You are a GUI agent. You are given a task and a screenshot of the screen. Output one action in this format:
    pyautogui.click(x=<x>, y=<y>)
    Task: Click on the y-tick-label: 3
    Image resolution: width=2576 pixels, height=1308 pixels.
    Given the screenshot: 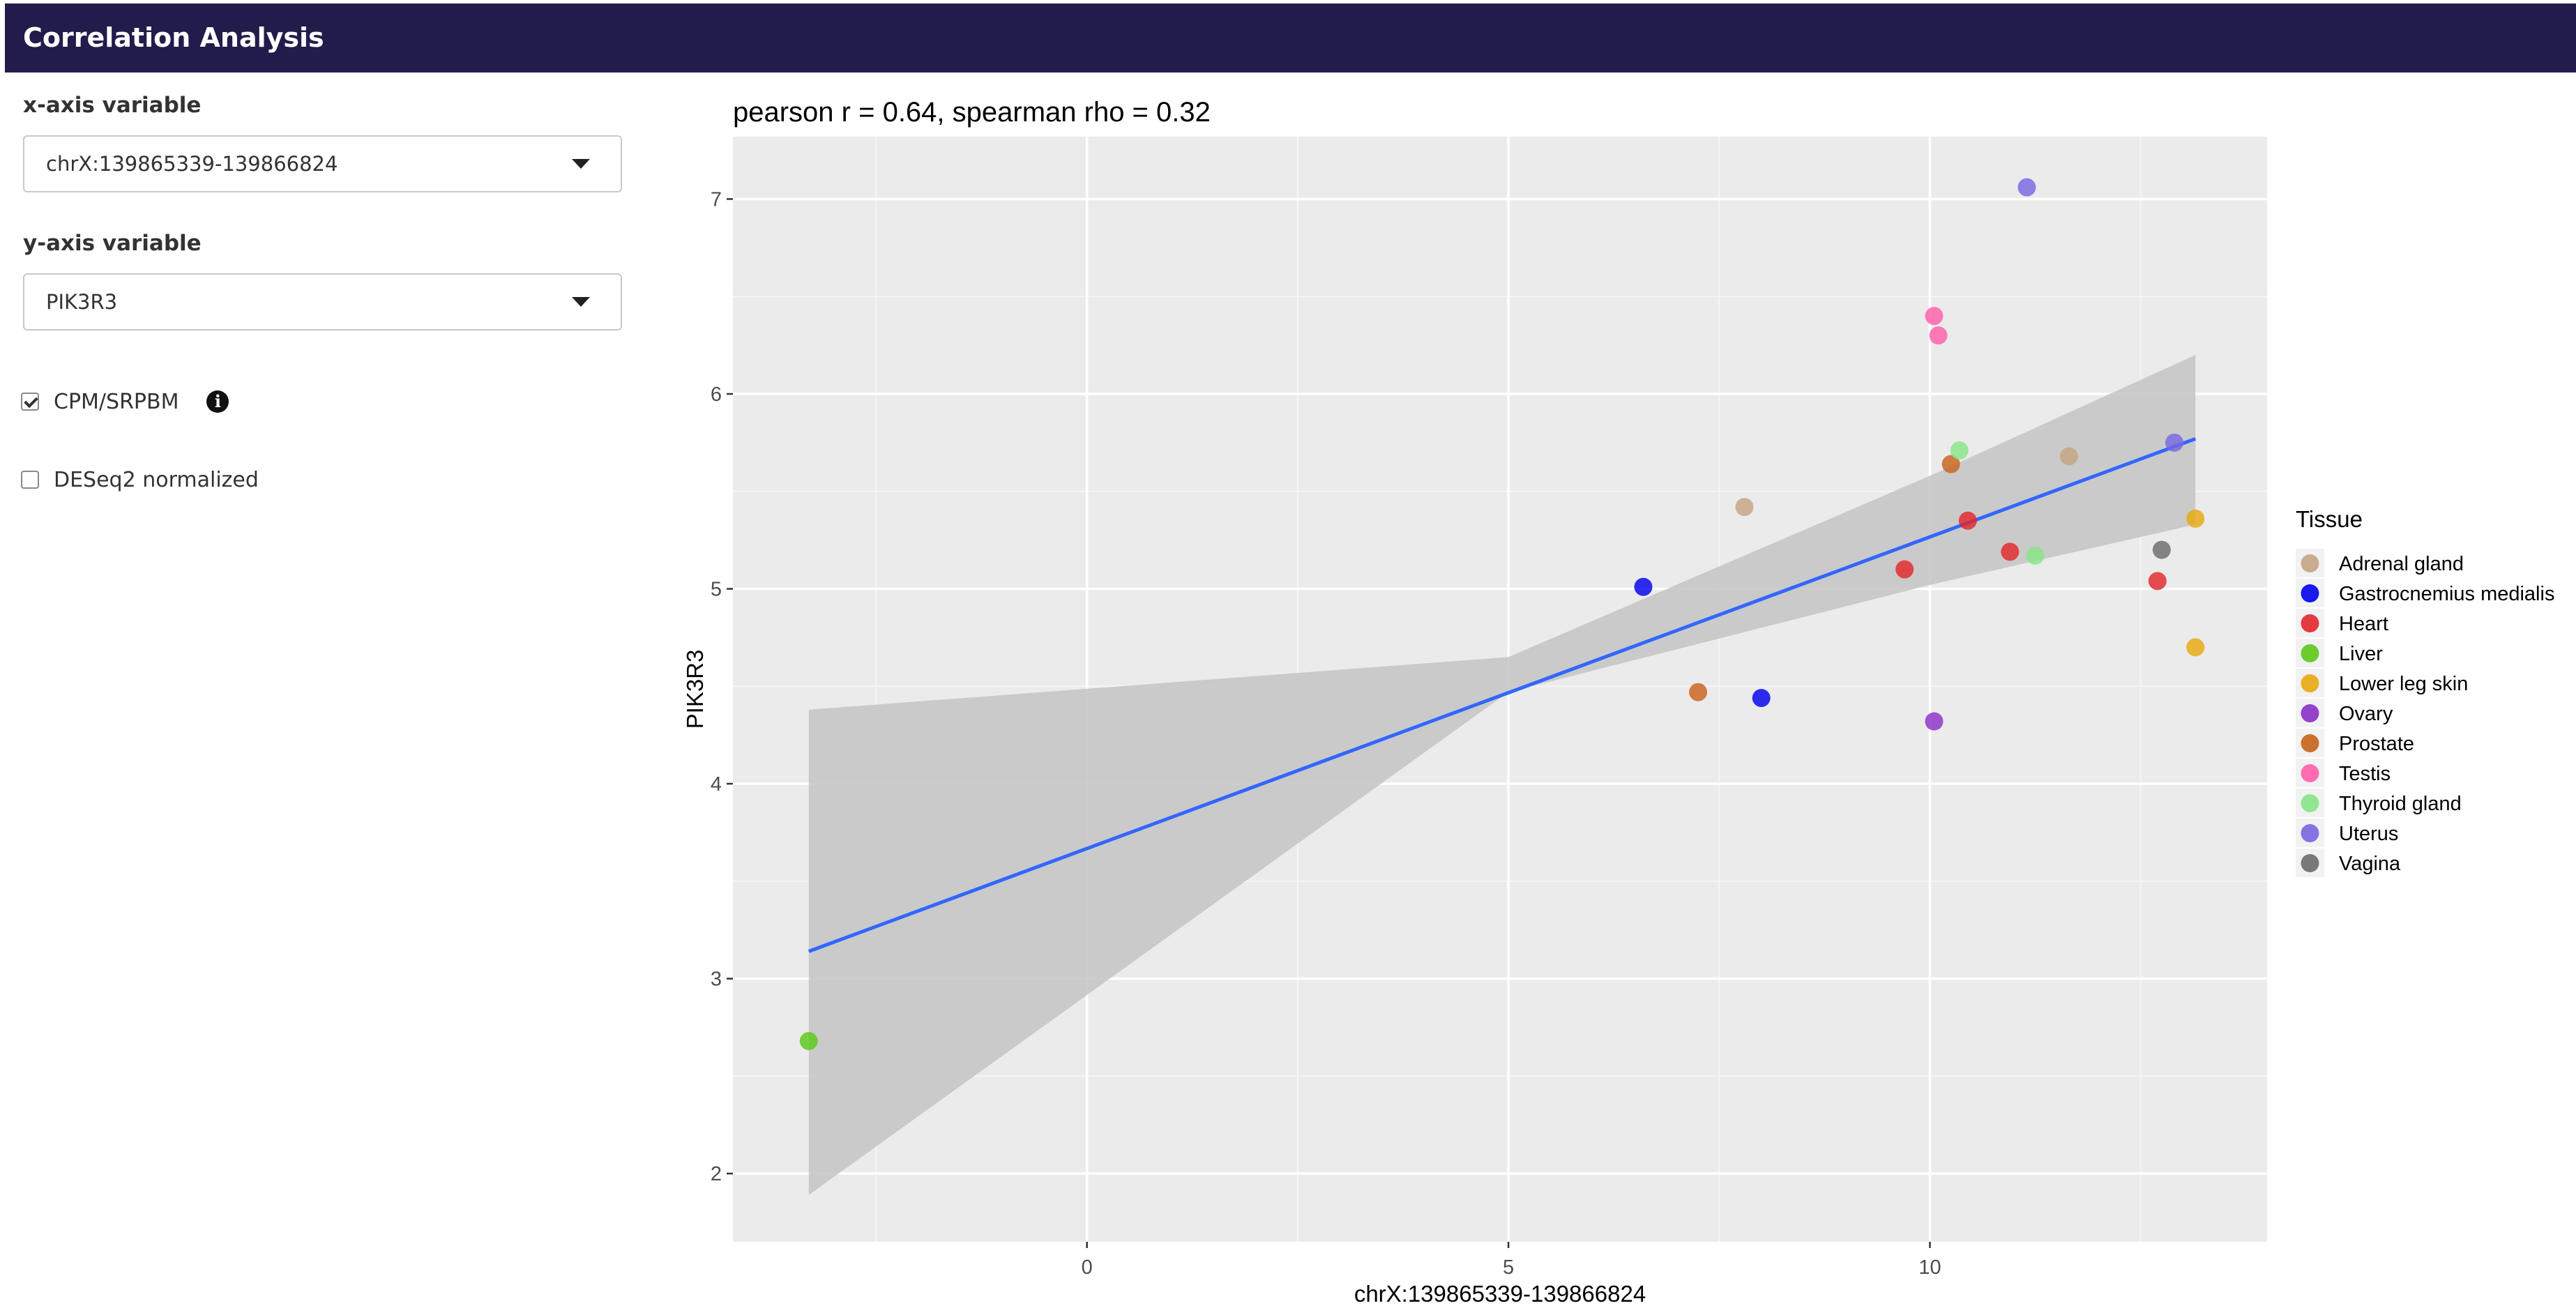 What is the action you would take?
    pyautogui.click(x=716, y=979)
    